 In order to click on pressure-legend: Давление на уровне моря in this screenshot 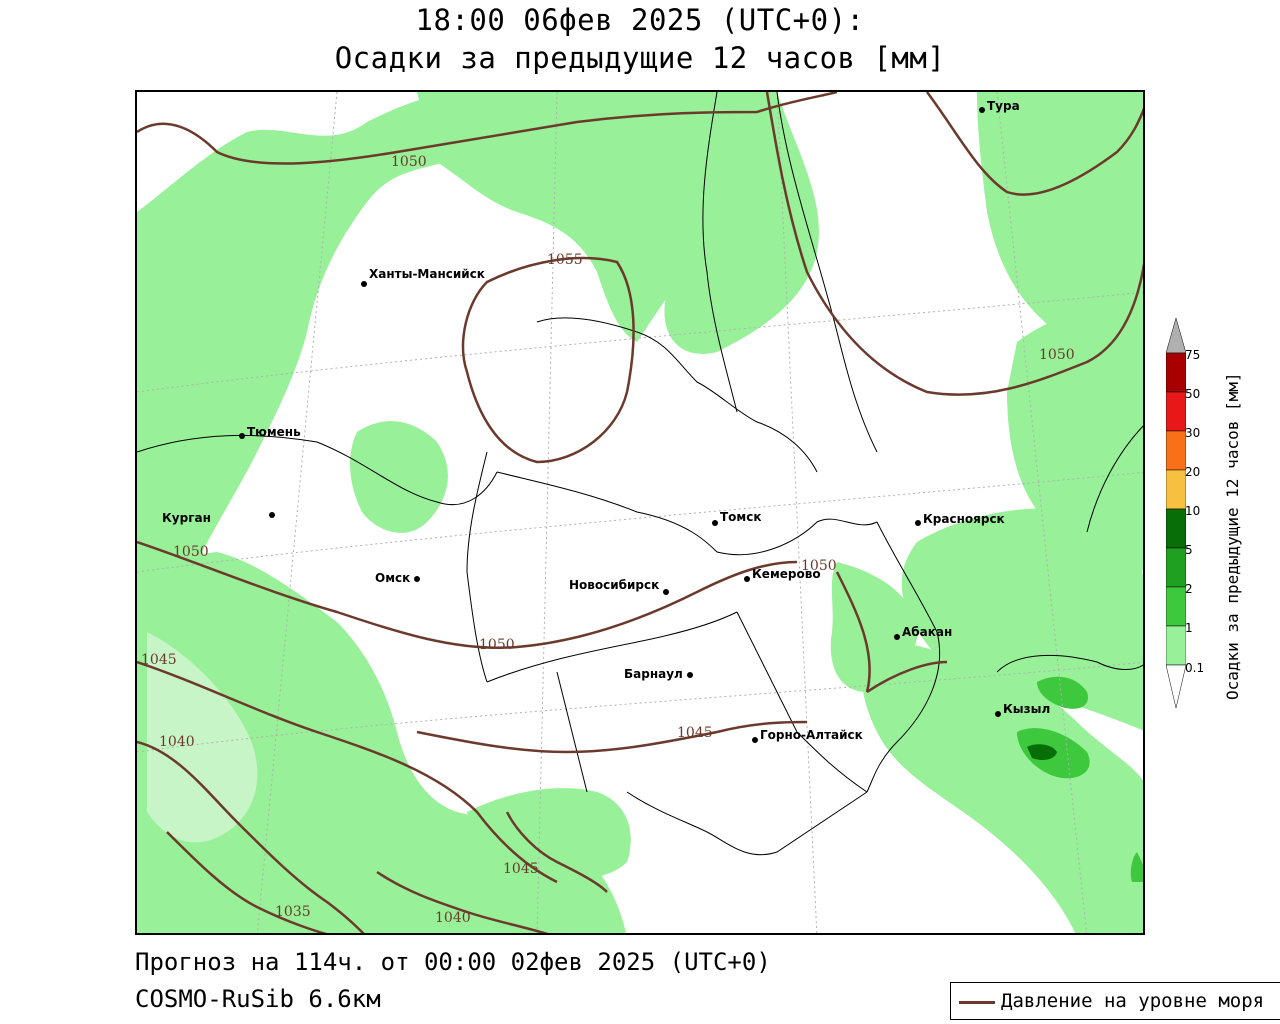, I will do `click(1115, 1001)`.